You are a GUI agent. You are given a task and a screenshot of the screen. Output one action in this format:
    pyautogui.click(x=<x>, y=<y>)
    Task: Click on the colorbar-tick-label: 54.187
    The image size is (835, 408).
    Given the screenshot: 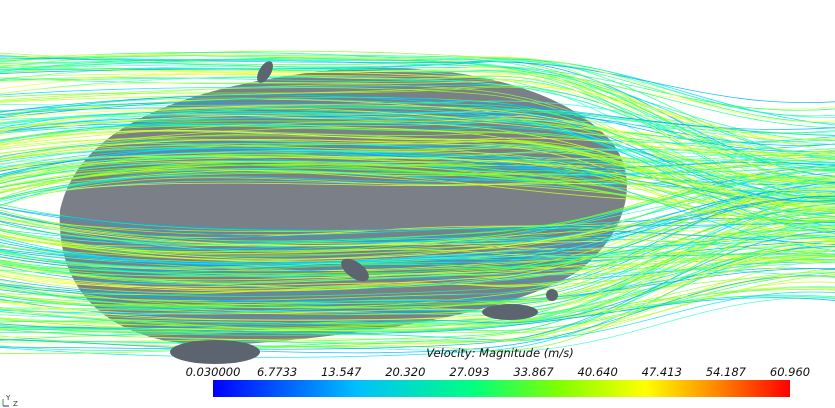 What is the action you would take?
    pyautogui.click(x=726, y=372)
    